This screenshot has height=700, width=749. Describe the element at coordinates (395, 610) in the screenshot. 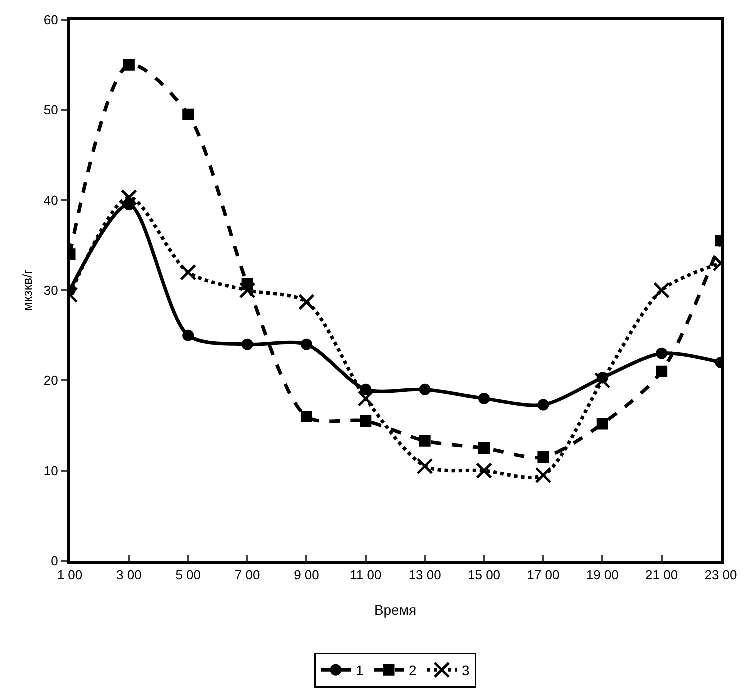

I see `x-axis-title: Время` at that location.